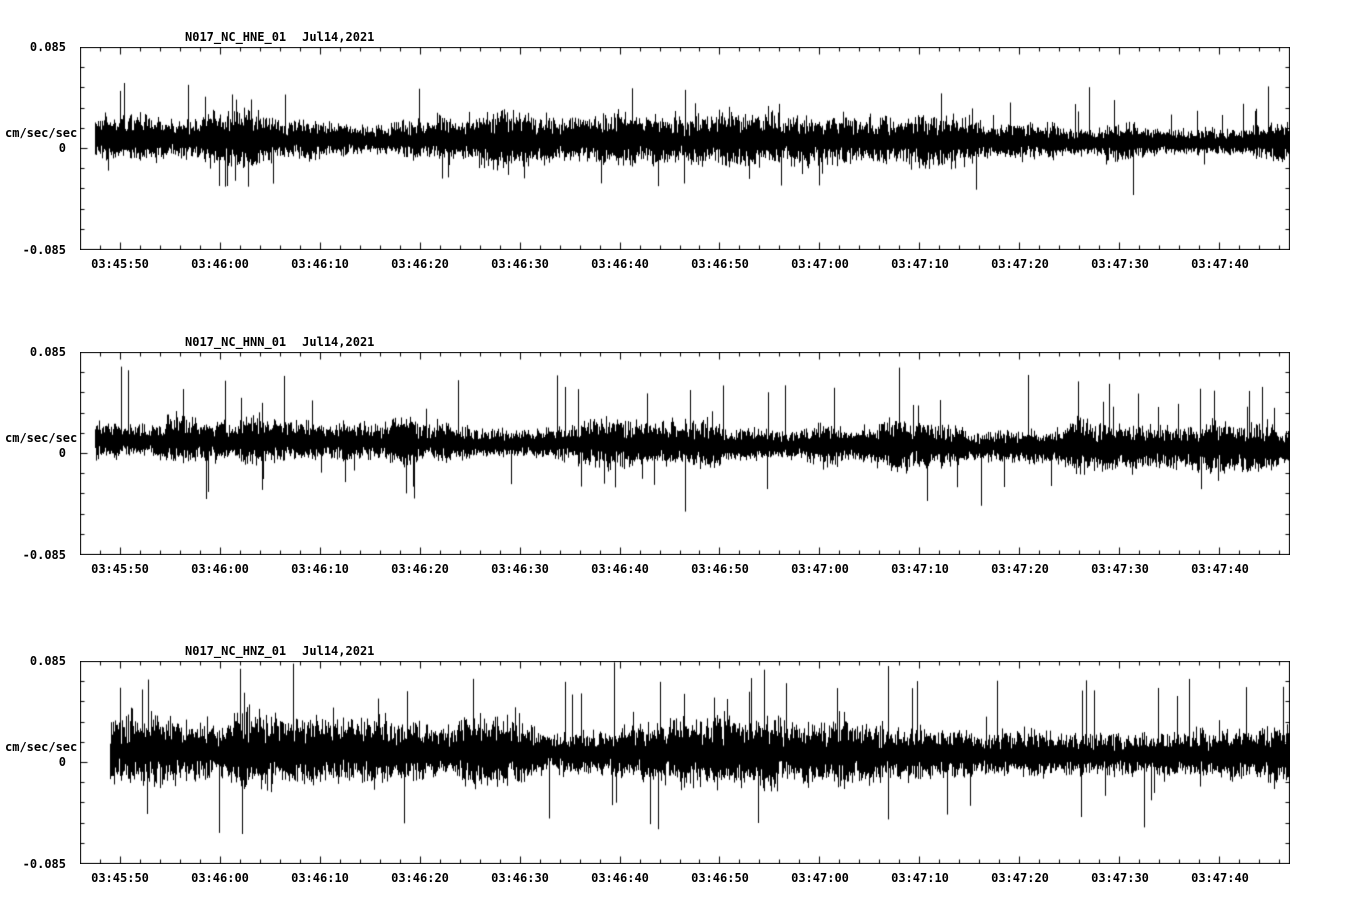 The width and height of the screenshot is (1358, 924). What do you see at coordinates (236, 342) in the screenshot?
I see `station-channel-label: N017_NC_HNN_01` at bounding box center [236, 342].